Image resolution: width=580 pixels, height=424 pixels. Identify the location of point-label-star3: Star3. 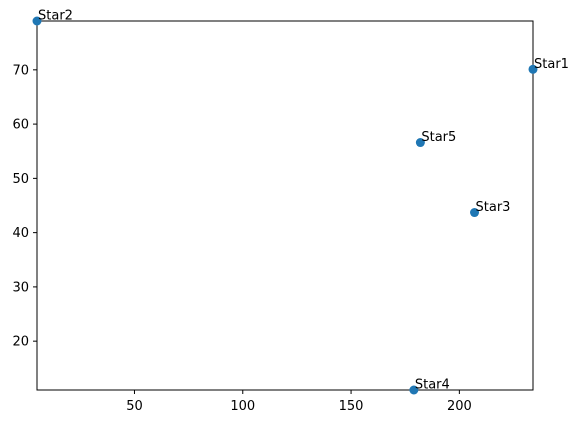
(493, 207).